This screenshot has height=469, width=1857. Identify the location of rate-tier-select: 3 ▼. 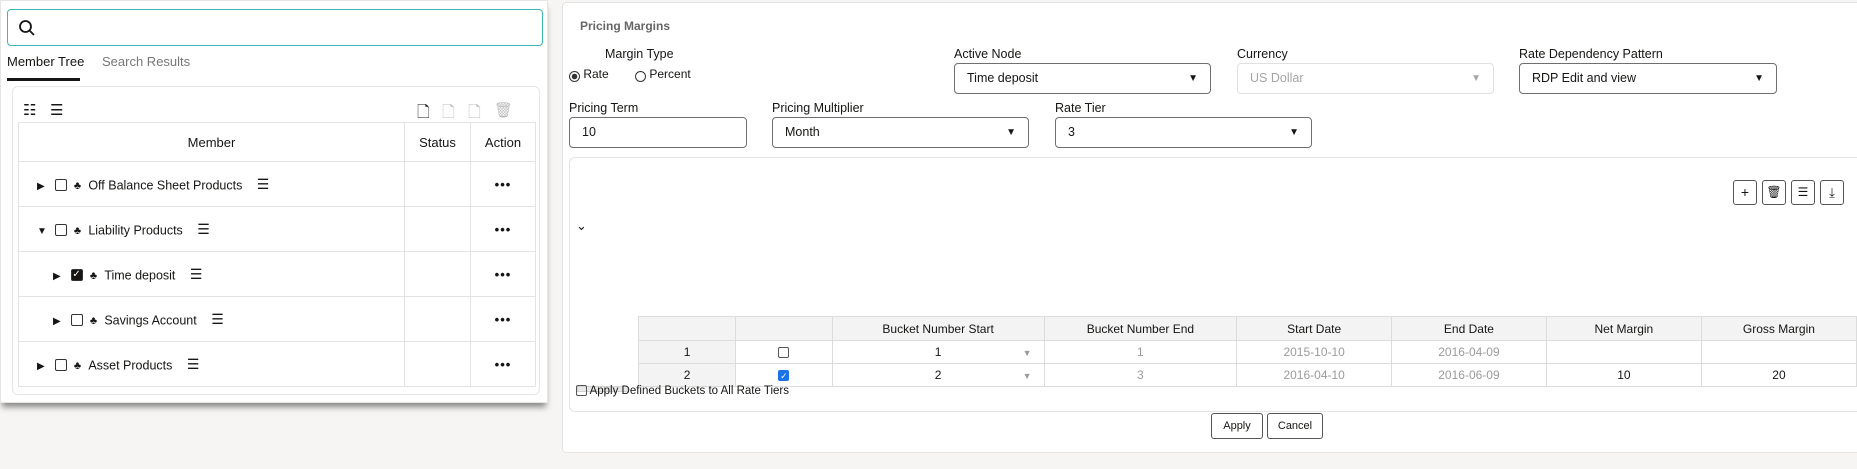
(1183, 132).